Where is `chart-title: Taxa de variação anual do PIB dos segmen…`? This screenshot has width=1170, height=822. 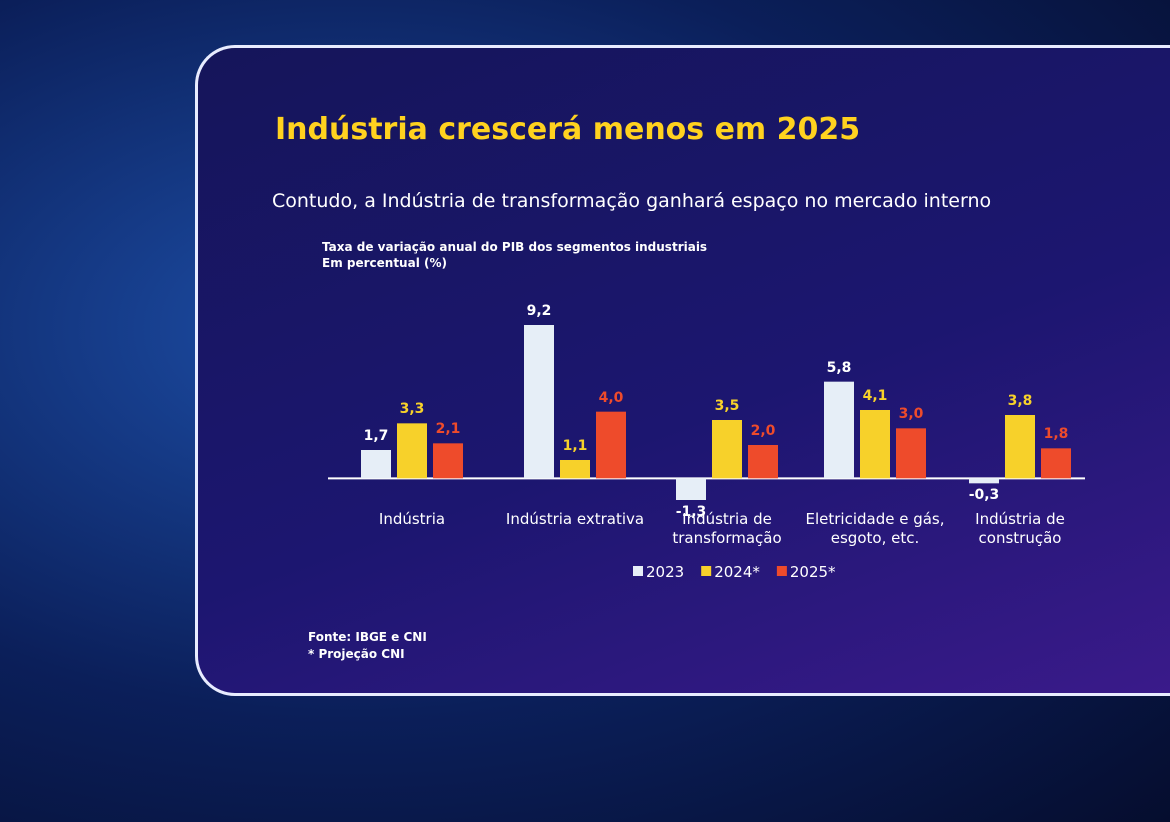 chart-title: Taxa de variação anual do PIB dos segmen… is located at coordinates (515, 247).